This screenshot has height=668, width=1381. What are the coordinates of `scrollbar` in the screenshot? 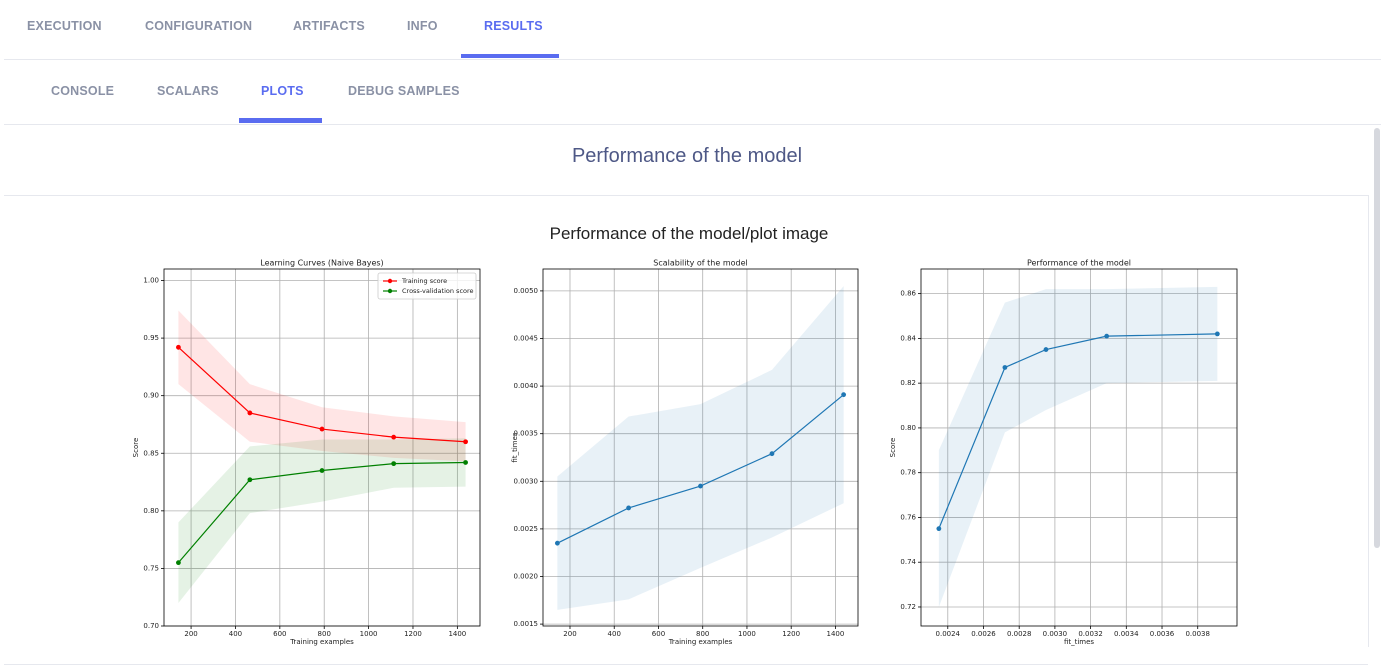 It's located at (1377, 338).